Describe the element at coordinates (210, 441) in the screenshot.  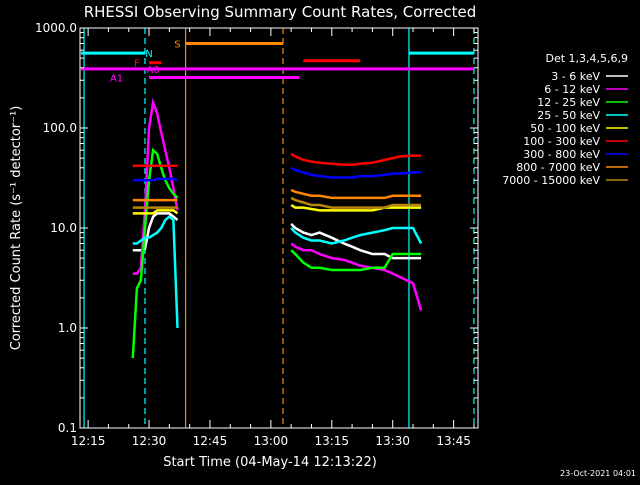
I see `x-tick-label: 12:45` at that location.